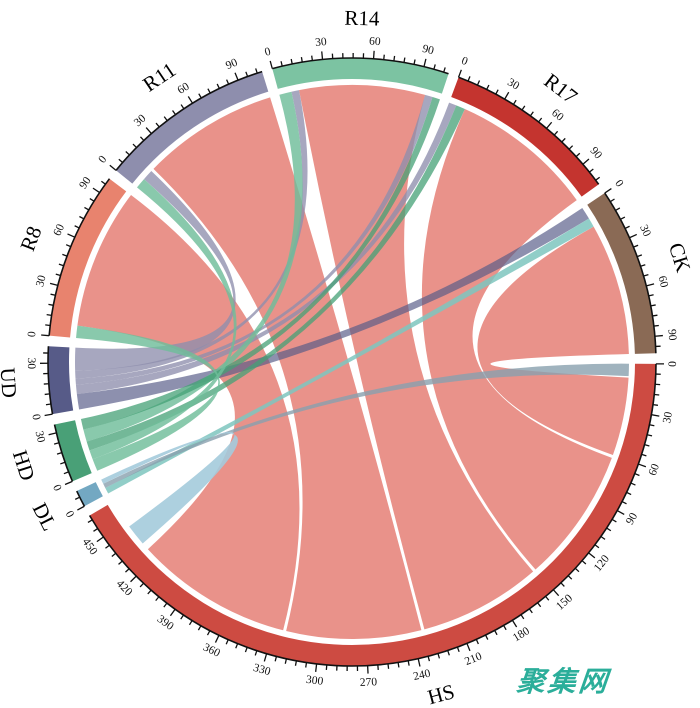 Image resolution: width=700 pixels, height=708 pixels. What do you see at coordinates (11, 383) in the screenshot?
I see `segment-label-UD: UD` at bounding box center [11, 383].